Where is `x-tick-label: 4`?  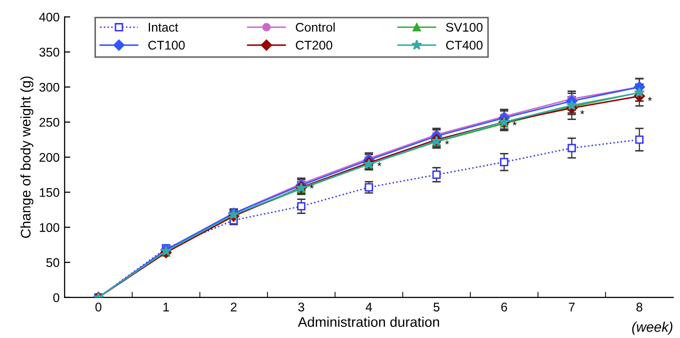 x-tick-label: 4 is located at coordinates (369, 307).